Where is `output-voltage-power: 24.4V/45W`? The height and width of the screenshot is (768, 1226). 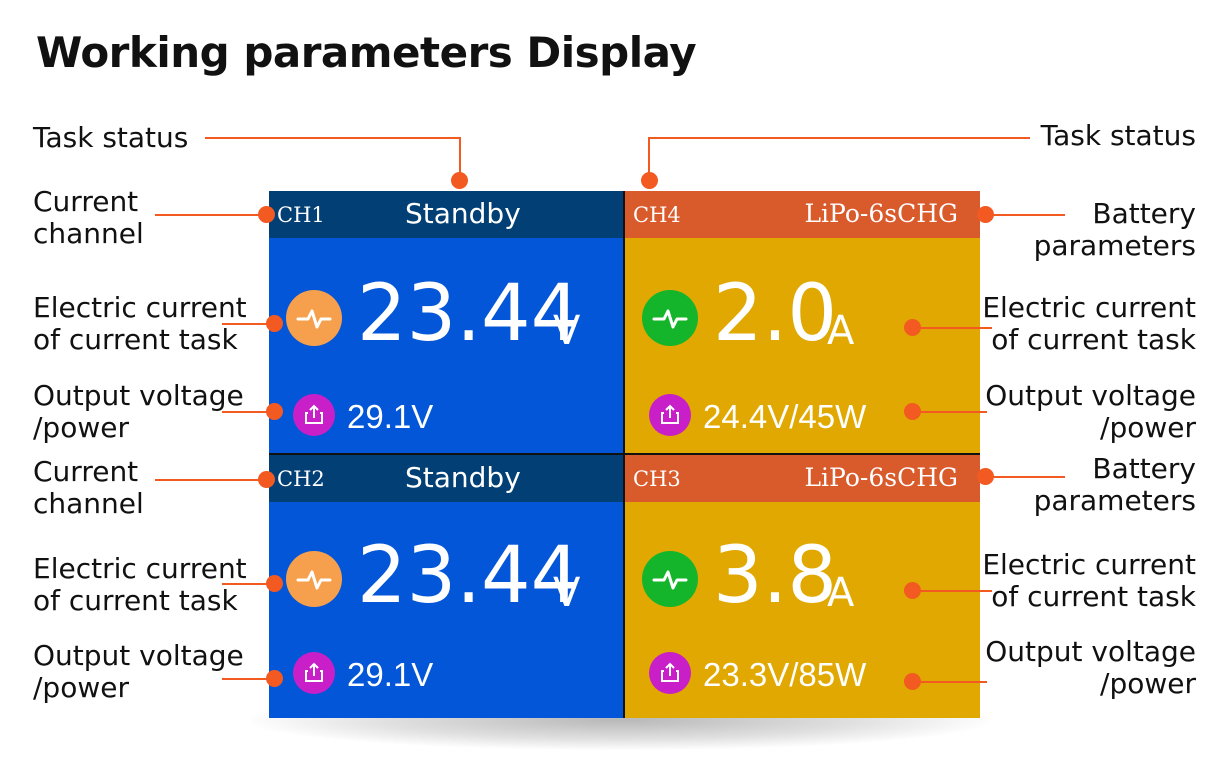 output-voltage-power: 24.4V/45W is located at coordinates (785, 416).